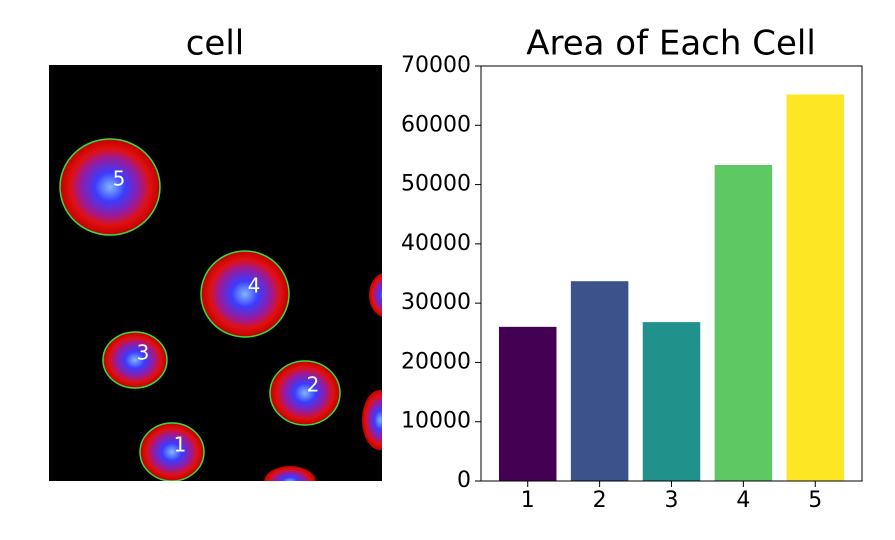 The height and width of the screenshot is (540, 895). What do you see at coordinates (436, 65) in the screenshot?
I see `y-tick-label: 70000` at bounding box center [436, 65].